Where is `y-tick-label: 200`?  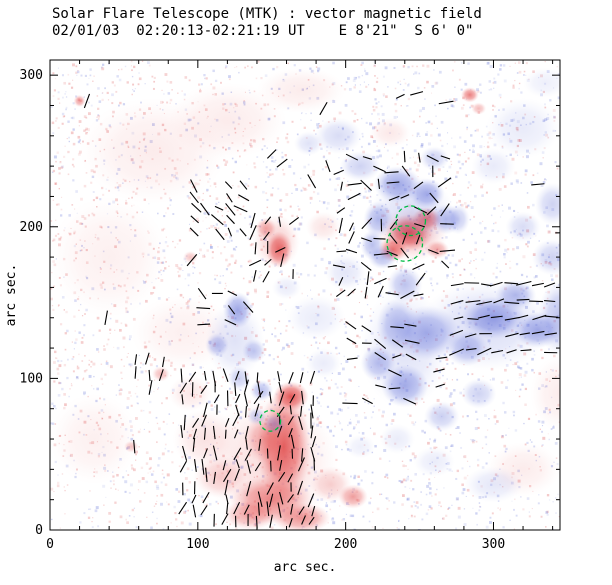
y-tick-label: 200 is located at coordinates (31, 227).